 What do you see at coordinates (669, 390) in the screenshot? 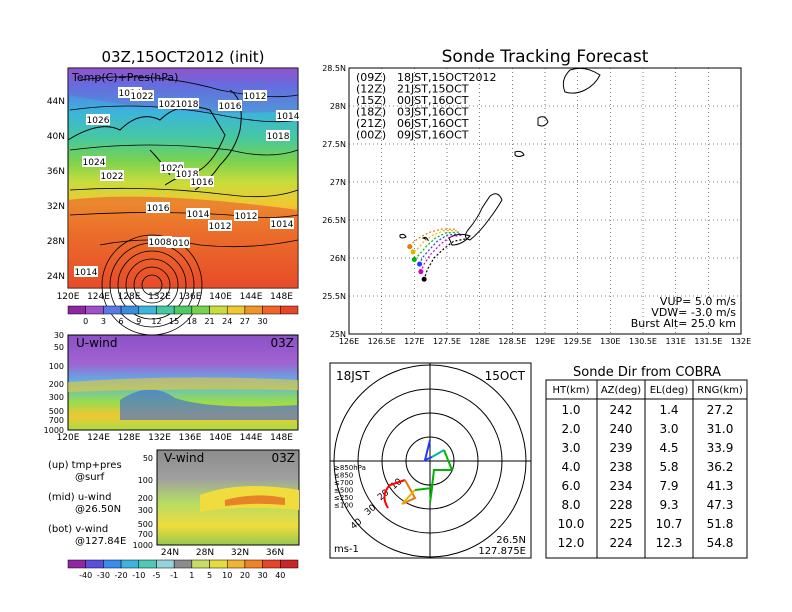
I see `table-header: EL(deg)` at bounding box center [669, 390].